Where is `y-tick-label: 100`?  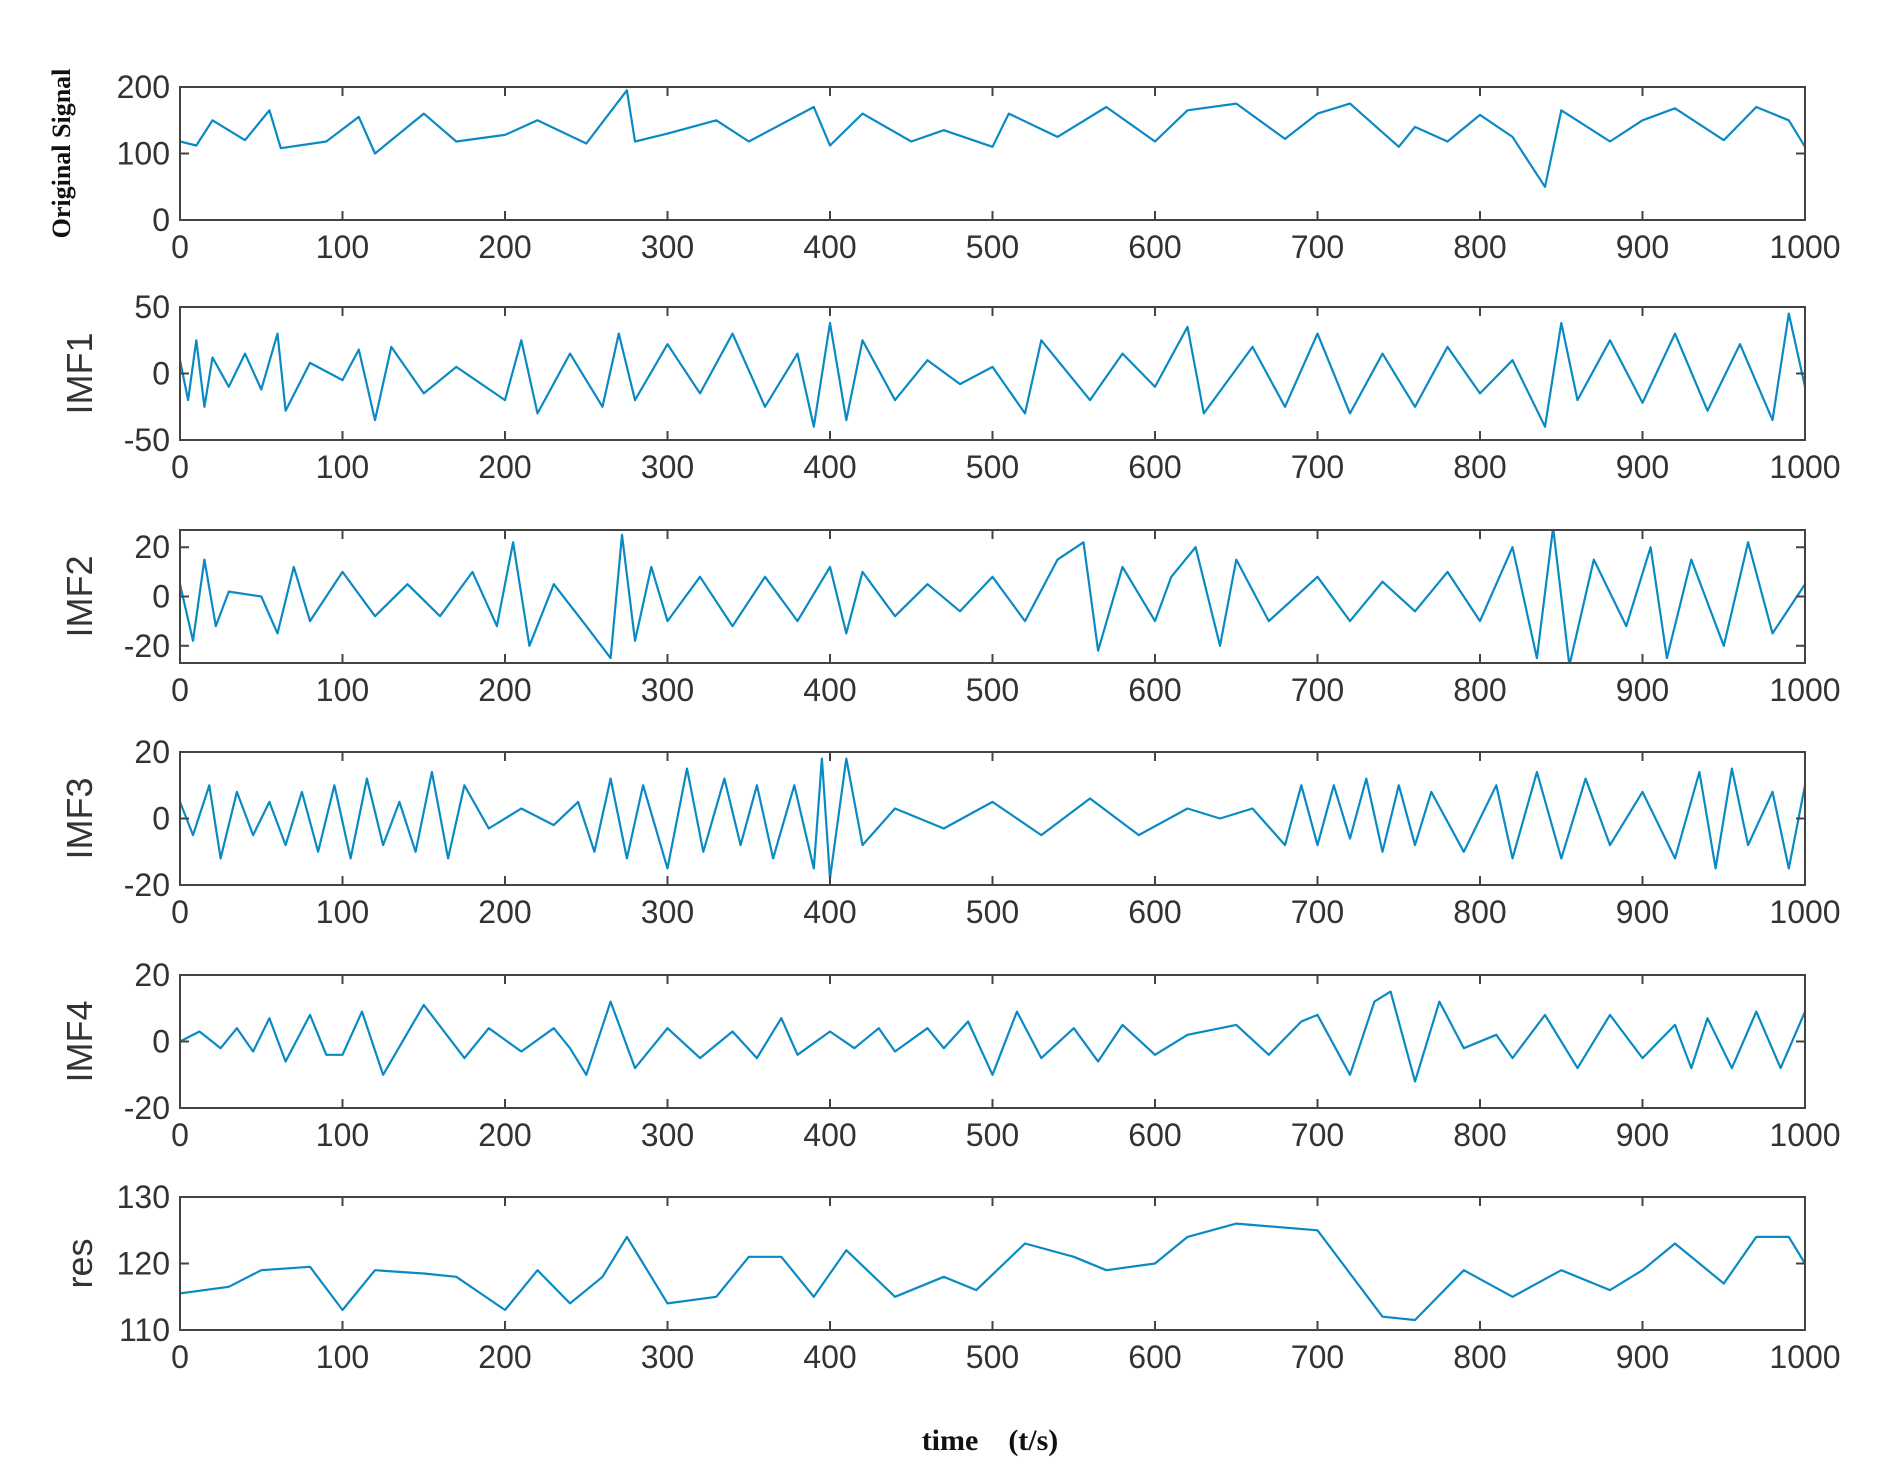
y-tick-label: 100 is located at coordinates (143, 154).